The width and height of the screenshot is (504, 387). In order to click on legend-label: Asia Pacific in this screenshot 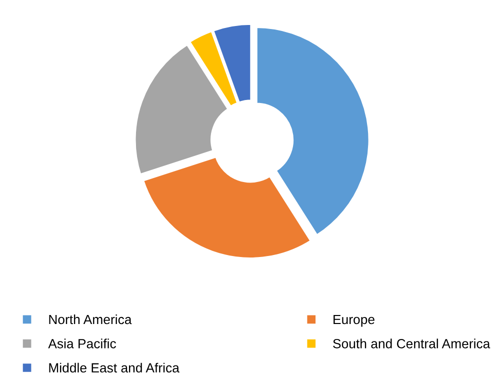, I will do `click(82, 343)`.